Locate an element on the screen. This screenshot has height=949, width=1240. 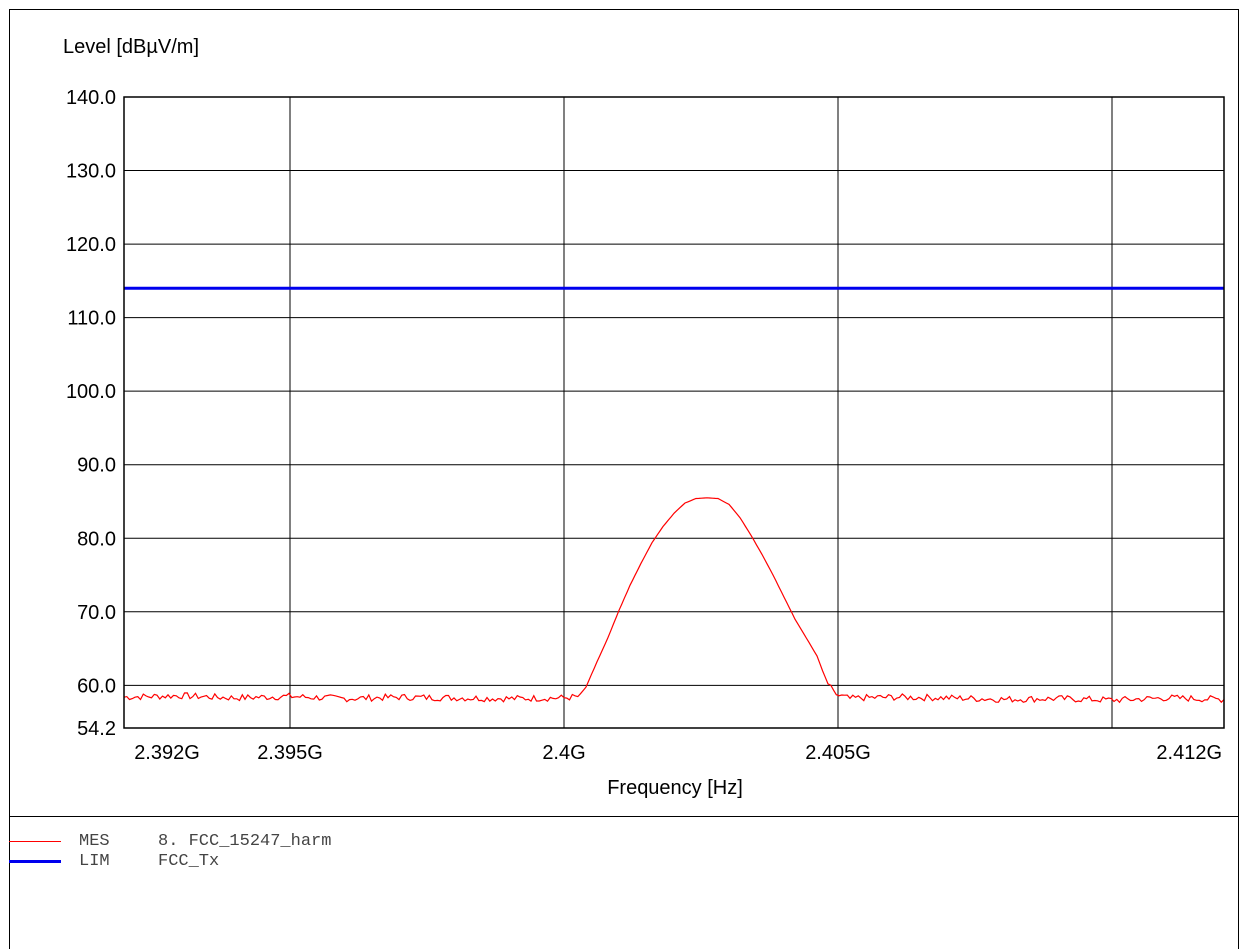
y-tick-label: 110.0 is located at coordinates (91, 319).